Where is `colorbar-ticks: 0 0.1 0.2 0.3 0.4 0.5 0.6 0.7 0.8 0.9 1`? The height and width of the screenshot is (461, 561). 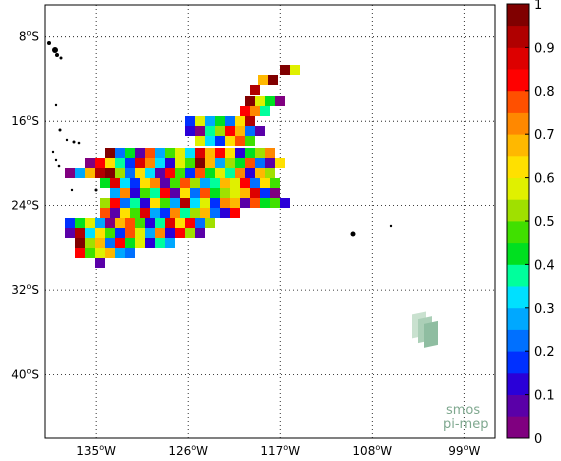 colorbar-ticks: 0 0.1 0.2 0.3 0.4 0.5 0.6 0.7 0.8 0.9 1 is located at coordinates (540, 223).